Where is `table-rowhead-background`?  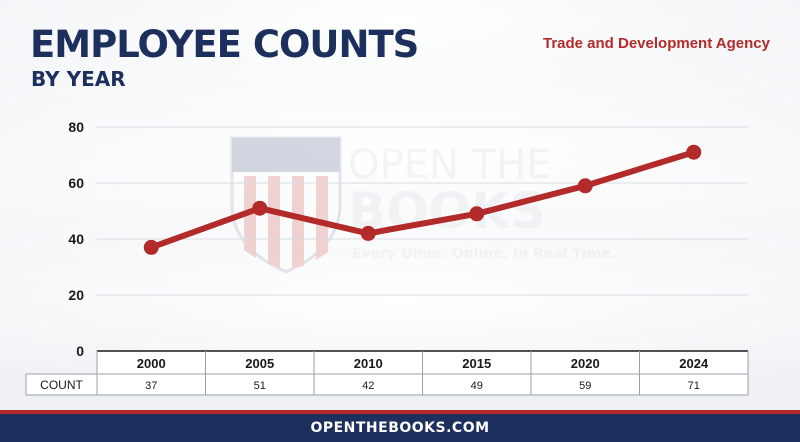 table-rowhead-background is located at coordinates (61, 384).